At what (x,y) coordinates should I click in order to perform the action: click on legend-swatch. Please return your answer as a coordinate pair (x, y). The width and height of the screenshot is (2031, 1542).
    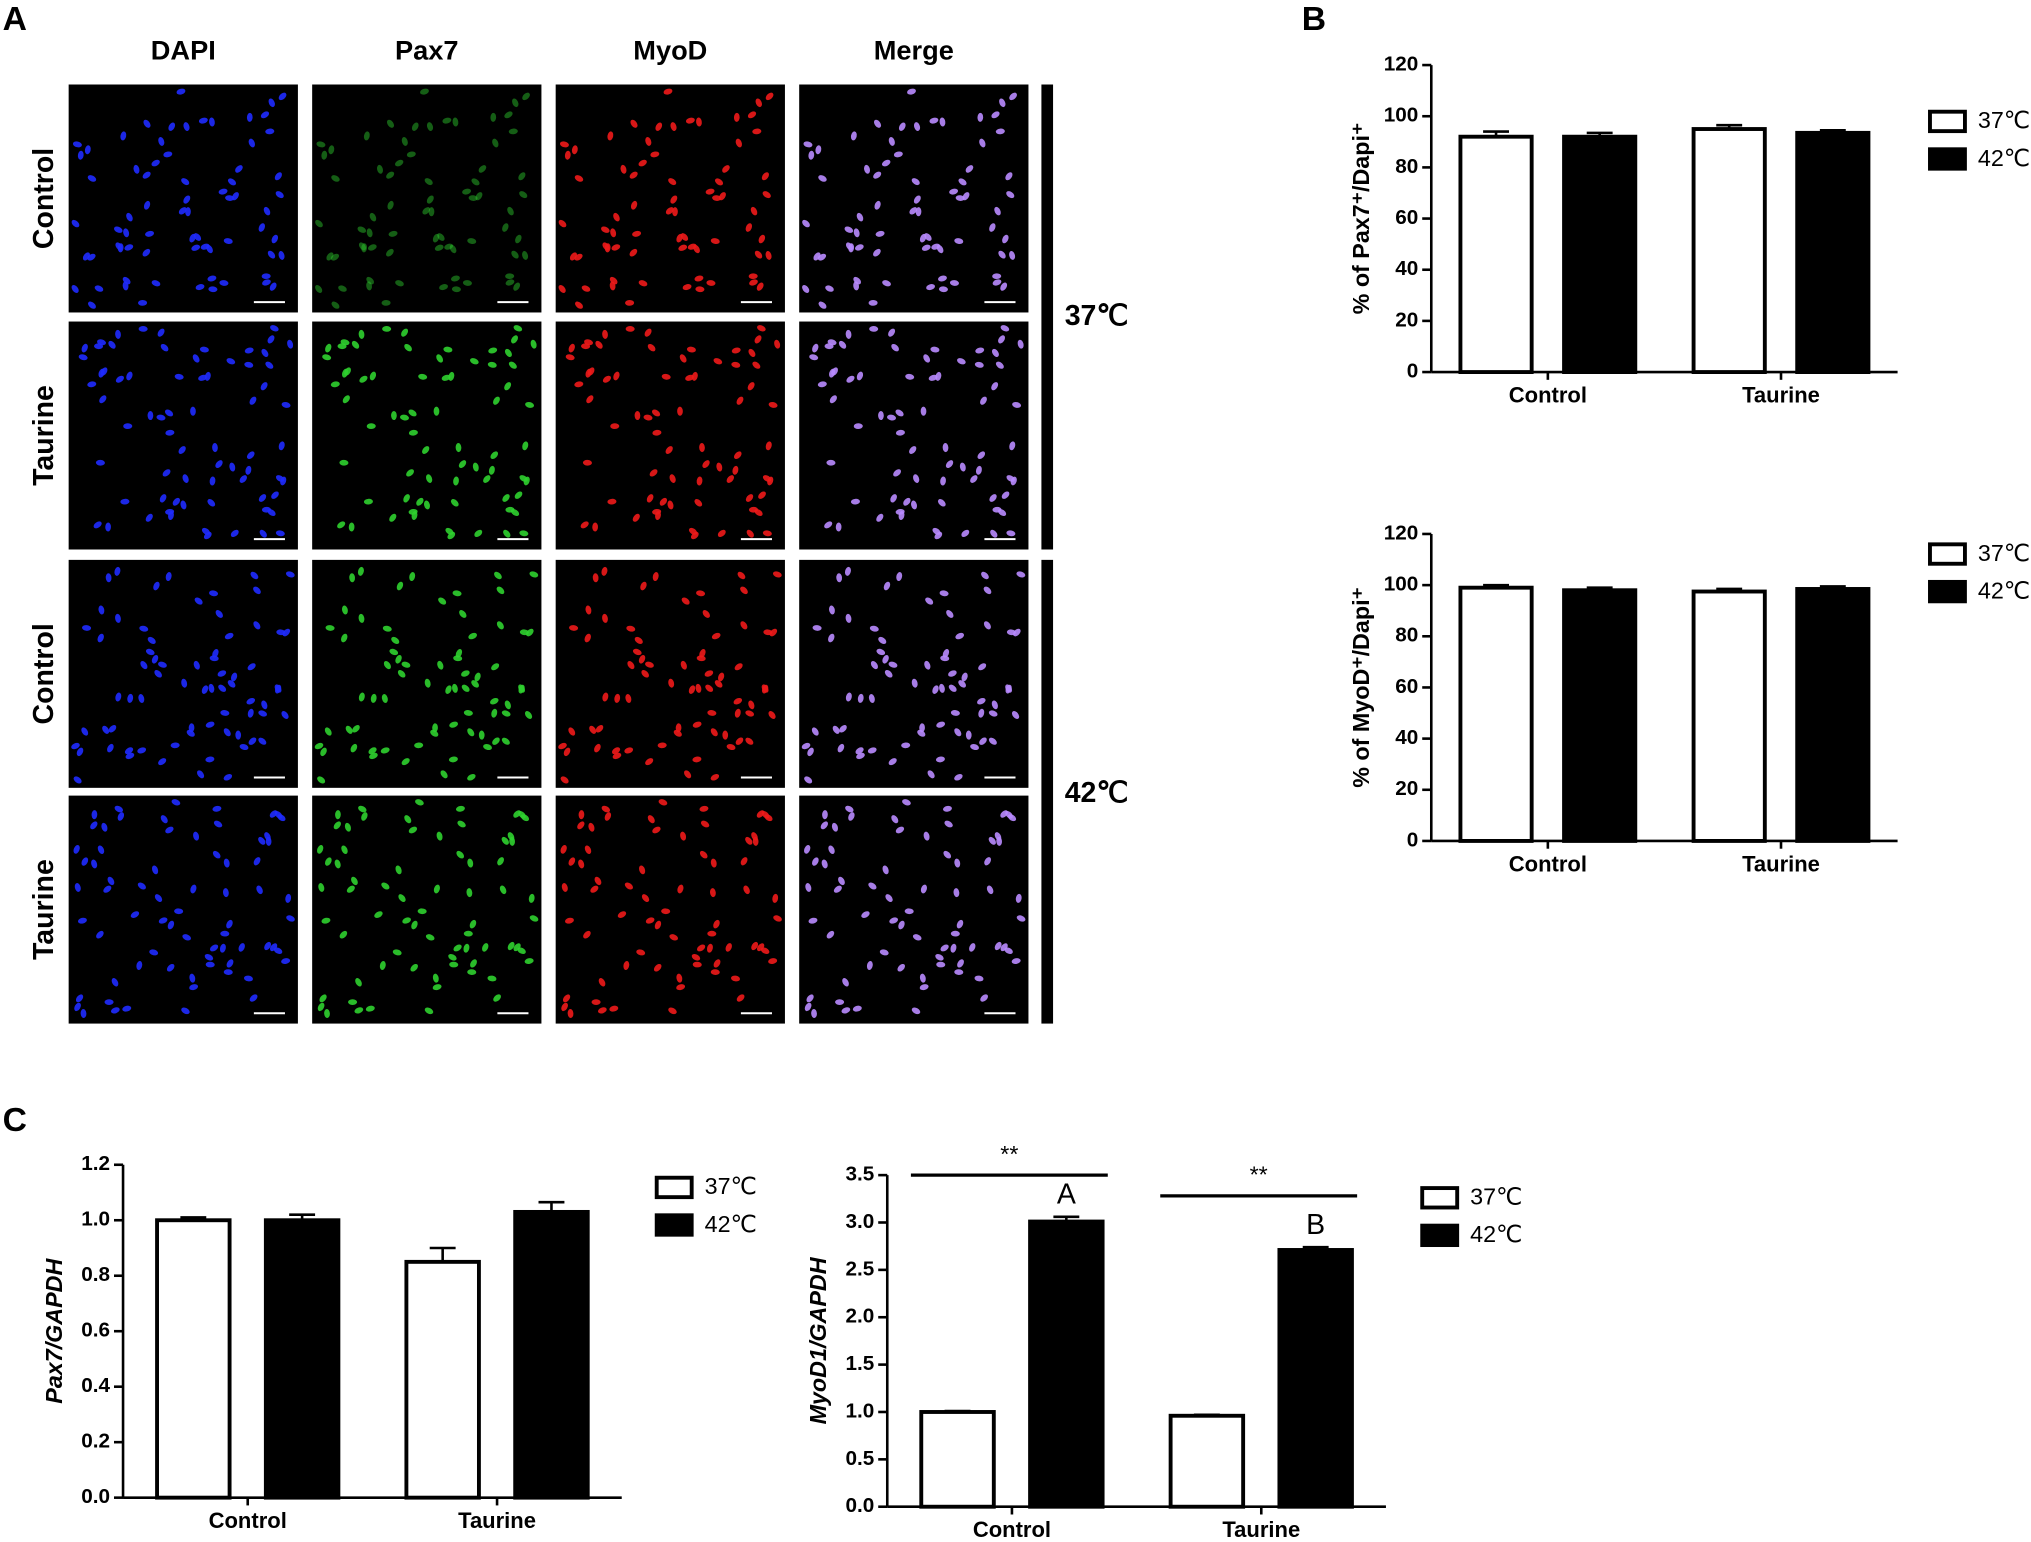
    Looking at the image, I should click on (1947, 121).